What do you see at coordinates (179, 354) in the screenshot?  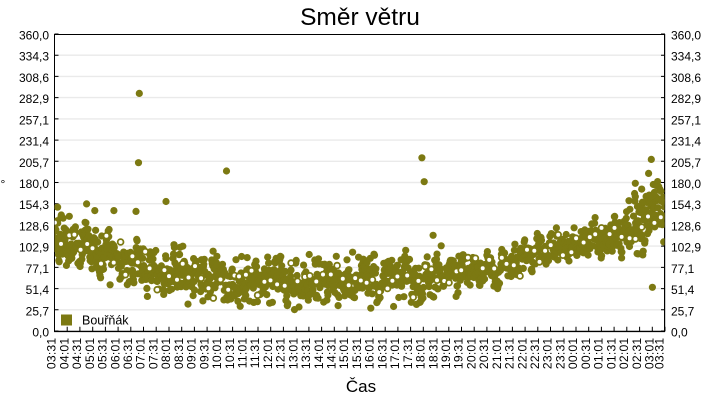 I see `svg-text: 08:31` at bounding box center [179, 354].